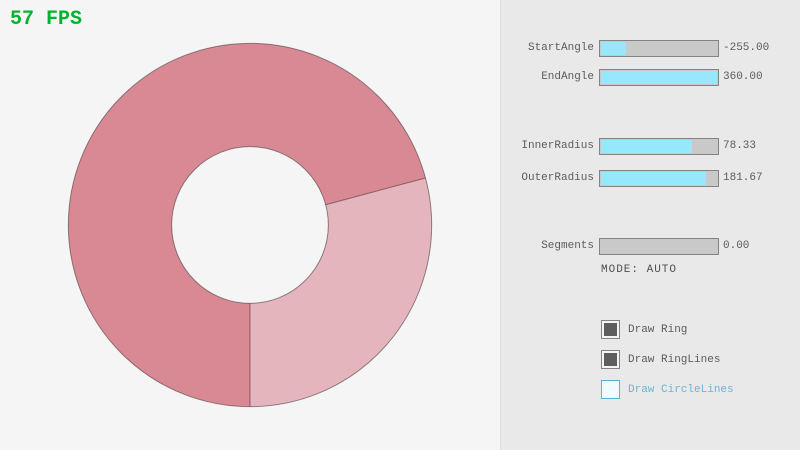 This screenshot has height=450, width=800. What do you see at coordinates (740, 146) in the screenshot?
I see `inner-radius-value: 78.33` at bounding box center [740, 146].